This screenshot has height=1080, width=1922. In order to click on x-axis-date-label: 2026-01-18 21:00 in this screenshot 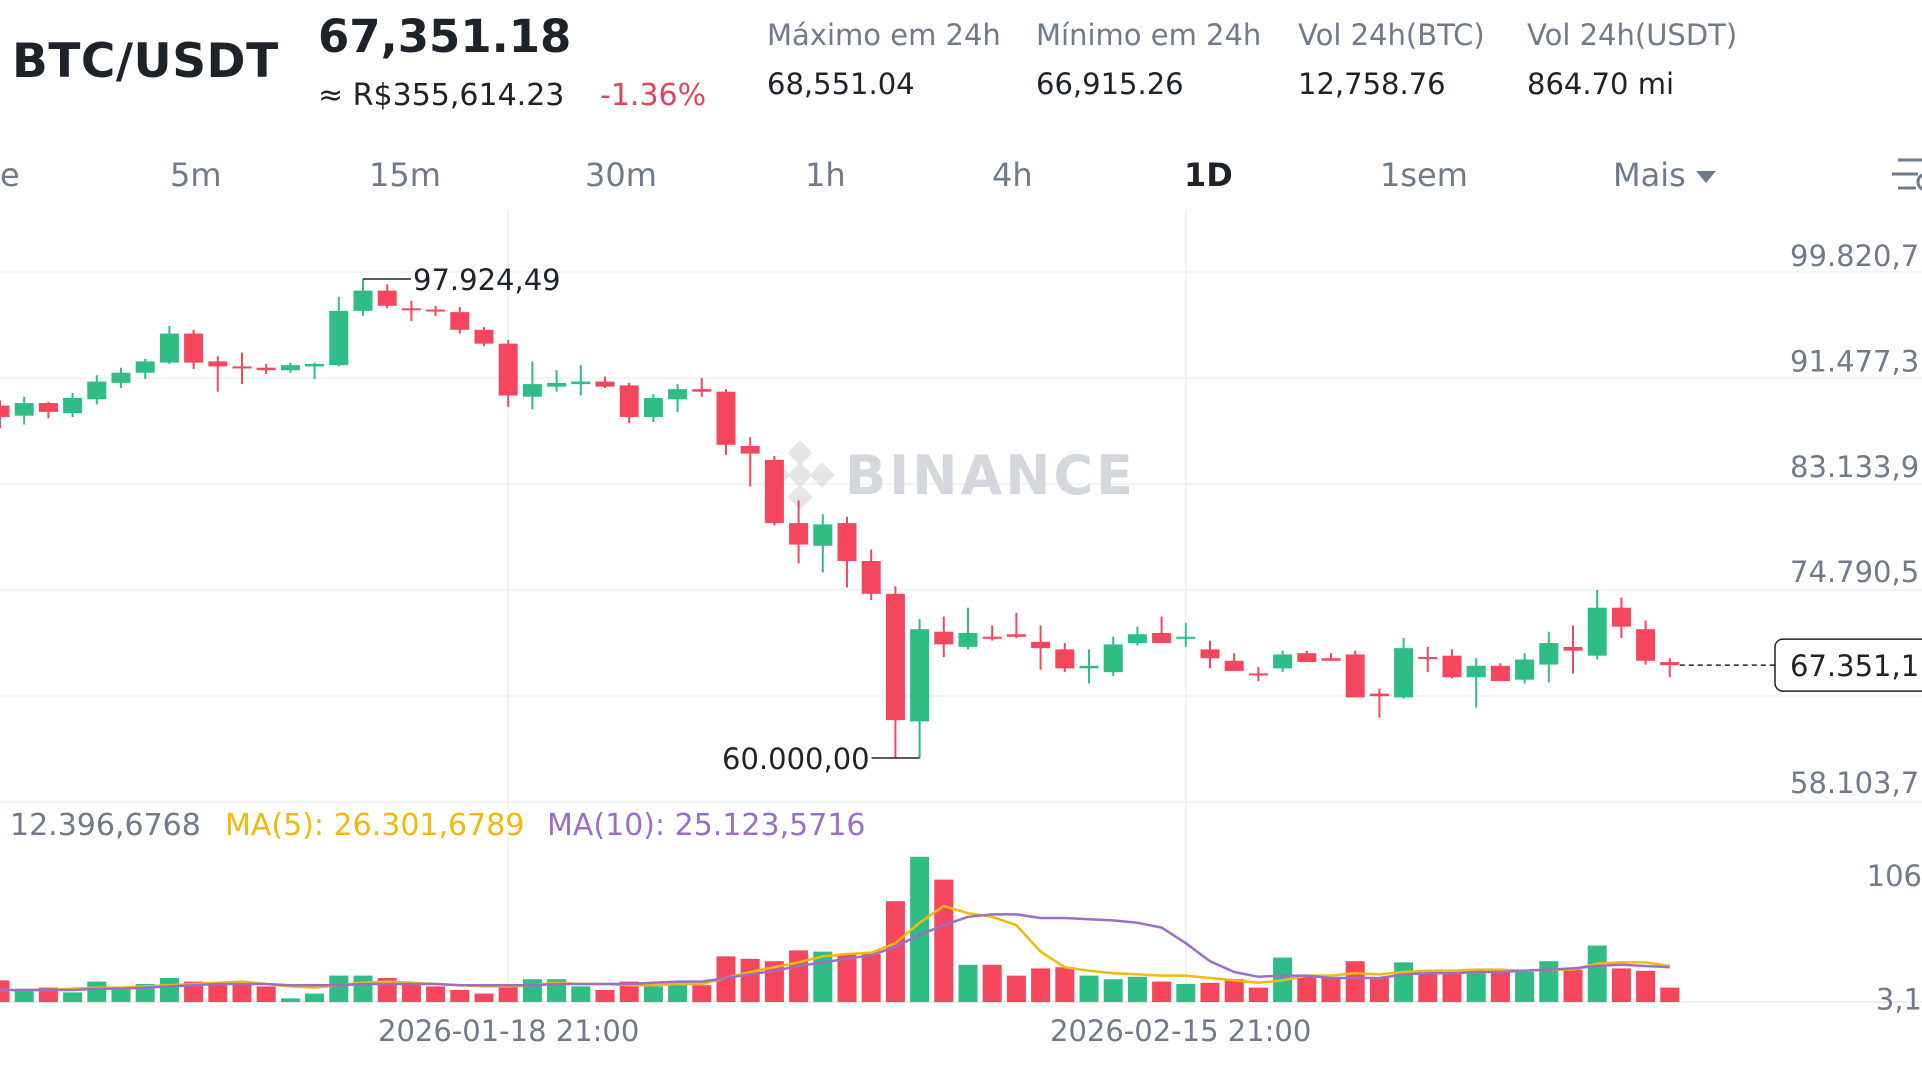, I will do `click(509, 1031)`.